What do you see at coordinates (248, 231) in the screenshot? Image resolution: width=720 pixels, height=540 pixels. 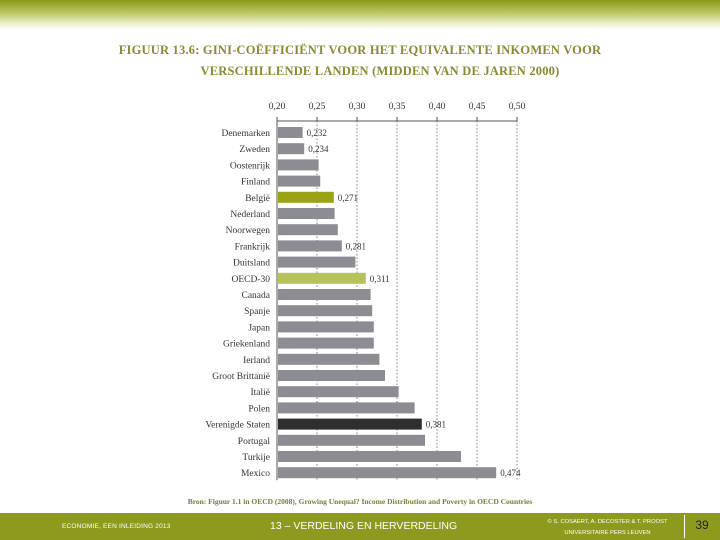 I see `category-label: Noorwegen` at bounding box center [248, 231].